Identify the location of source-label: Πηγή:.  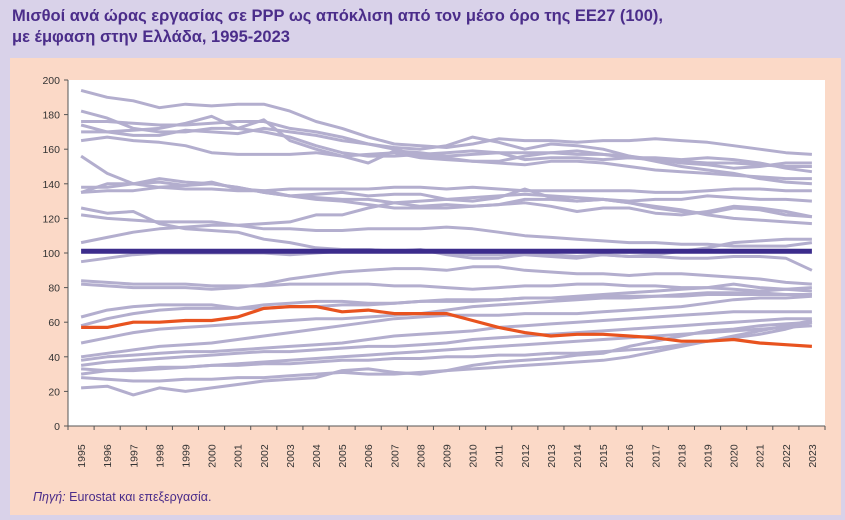
(49, 497).